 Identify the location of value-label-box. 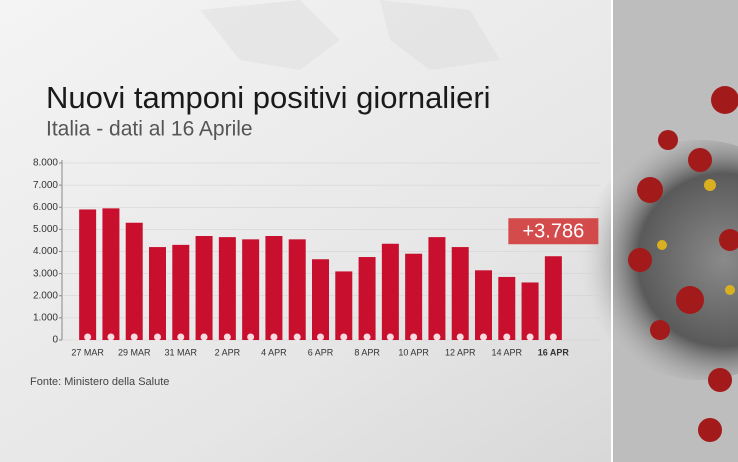
(553, 231).